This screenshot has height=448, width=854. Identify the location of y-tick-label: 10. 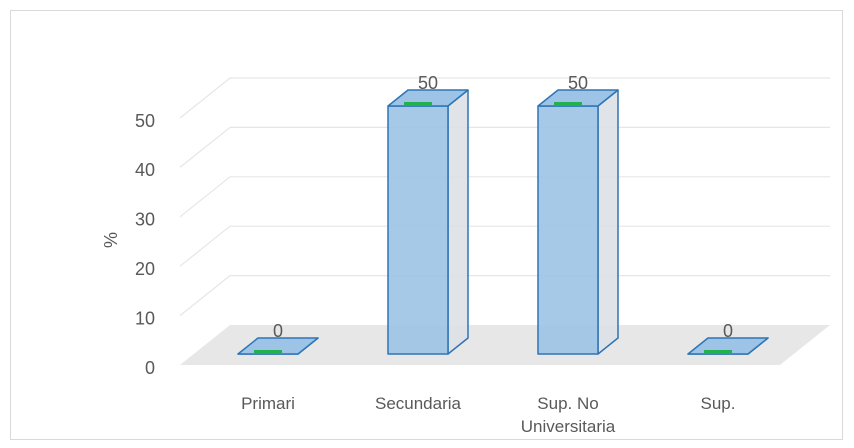
(145, 318).